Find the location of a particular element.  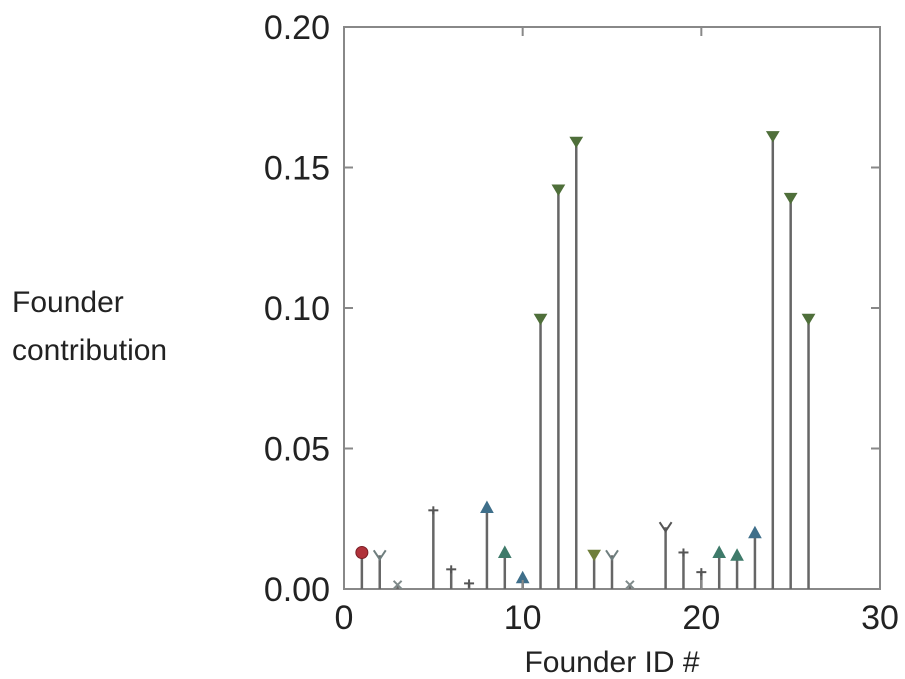

x-tick-label: 10 is located at coordinates (523, 618).